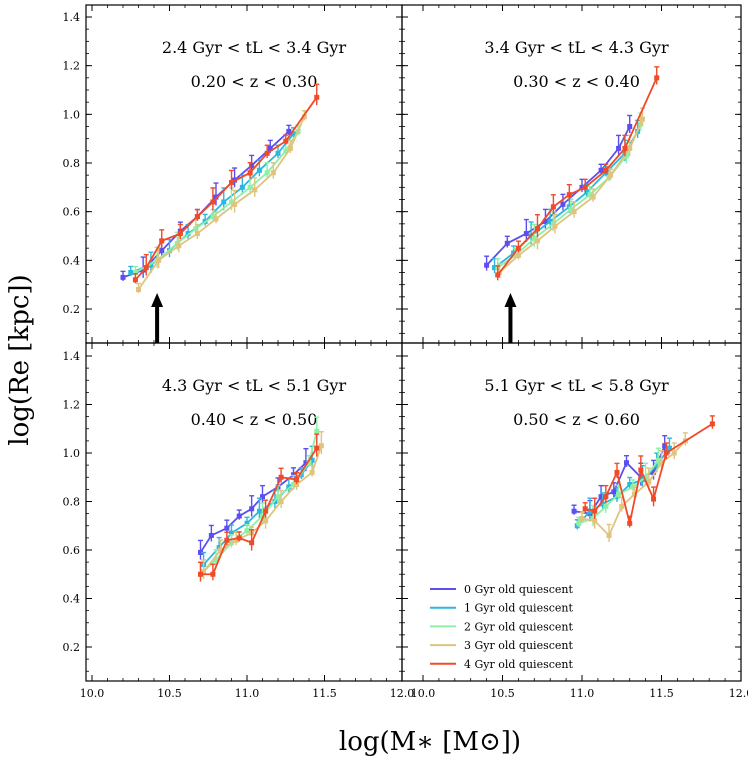  Describe the element at coordinates (72, 405) in the screenshot. I see `y-tick-label: 1.2` at that location.